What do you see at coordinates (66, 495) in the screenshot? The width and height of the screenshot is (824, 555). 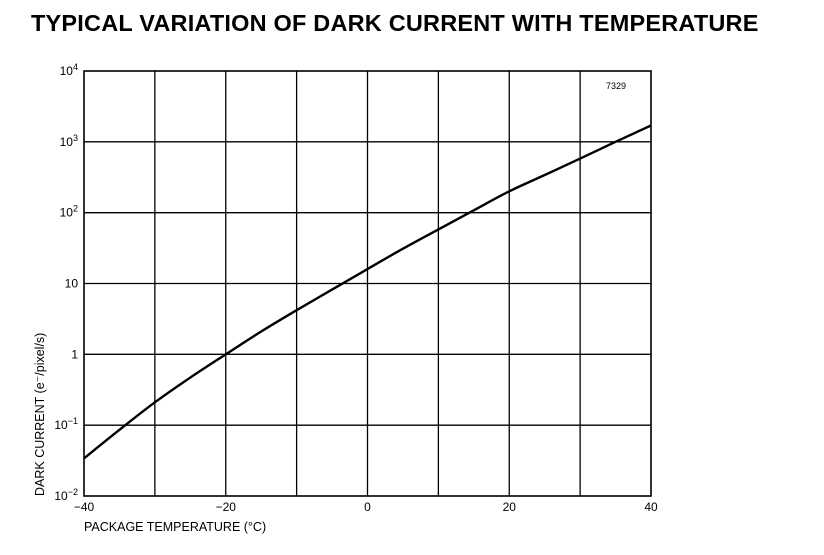 I see `y-tick-label: 10⁻²` at bounding box center [66, 495].